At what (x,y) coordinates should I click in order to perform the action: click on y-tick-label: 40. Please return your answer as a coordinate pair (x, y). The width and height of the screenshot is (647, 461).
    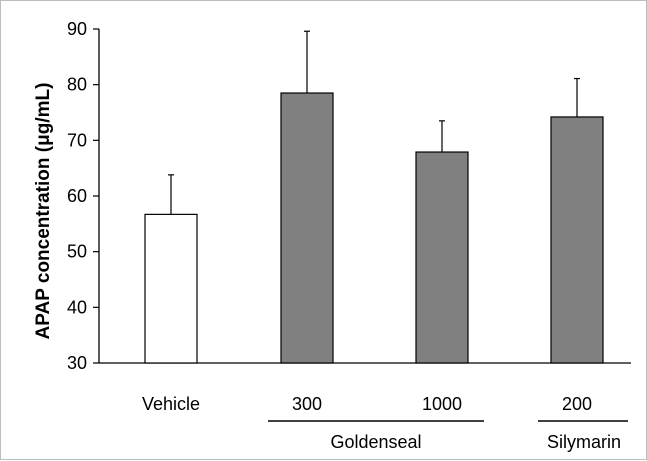
    Looking at the image, I should click on (77, 307).